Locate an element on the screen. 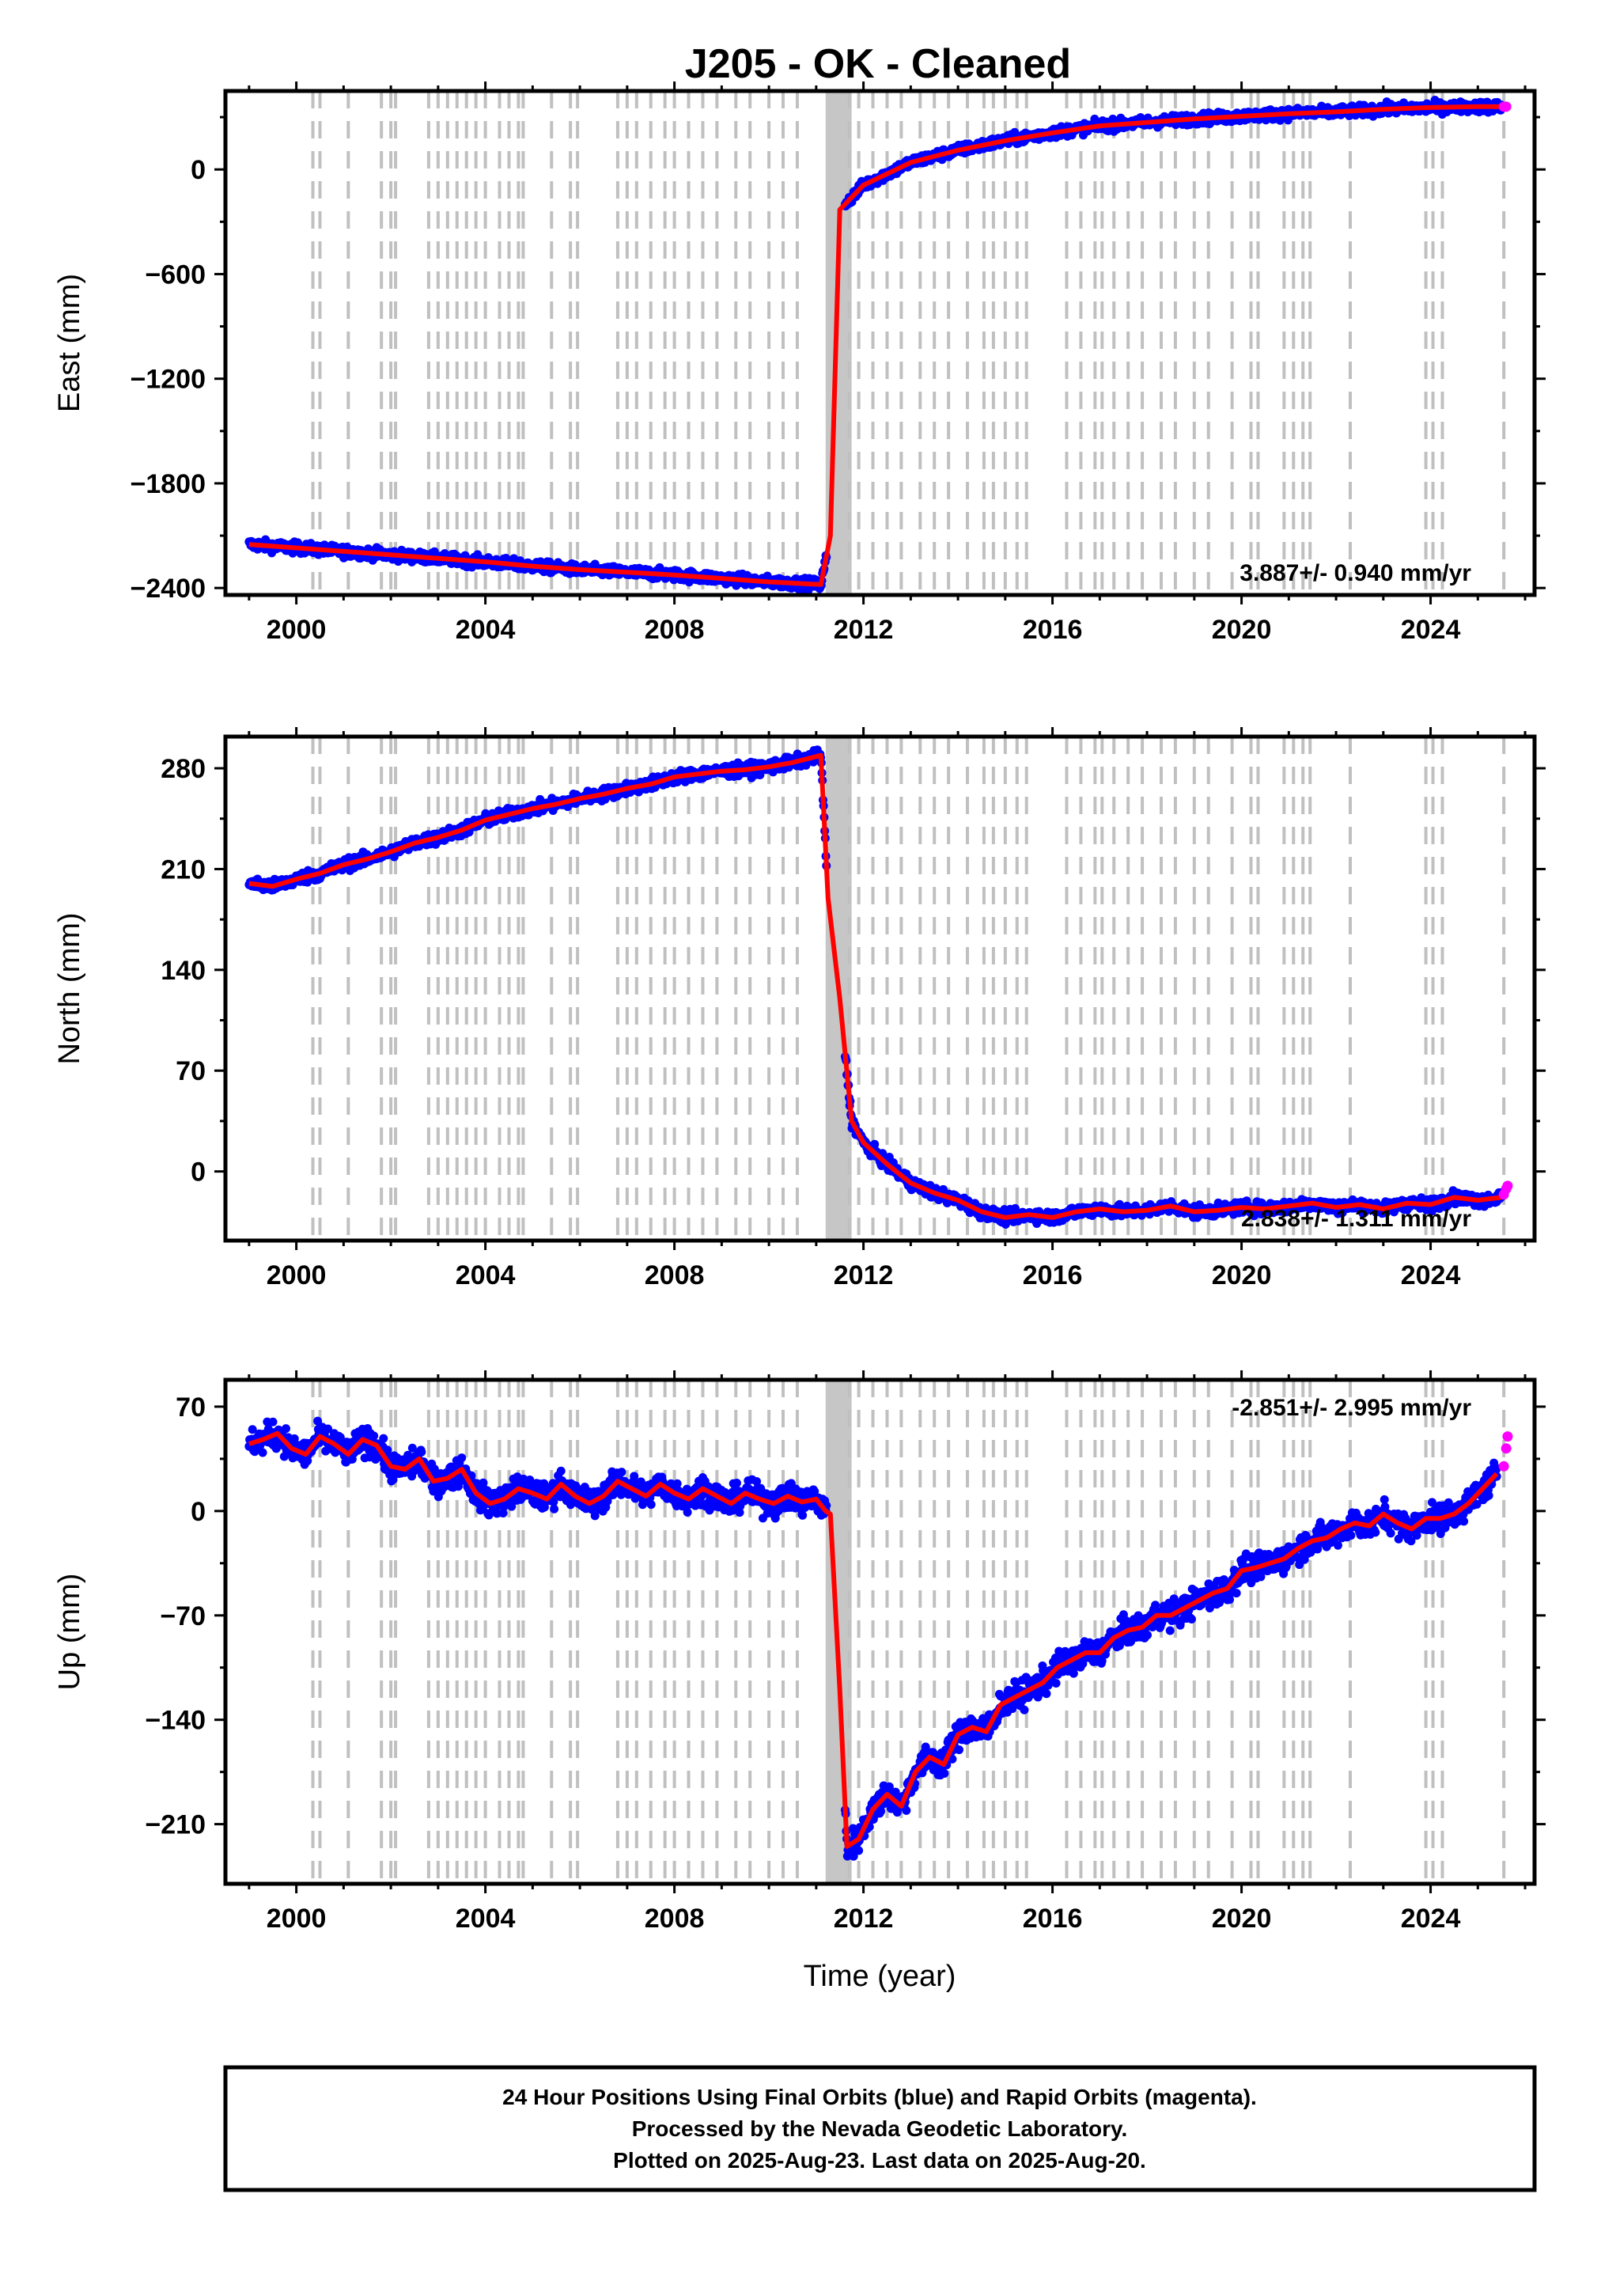 Image resolution: width=1601 pixels, height=2296 pixels. velocity-rate-label: 2.838+/- 1.311 mm/yr is located at coordinates (1356, 1219).